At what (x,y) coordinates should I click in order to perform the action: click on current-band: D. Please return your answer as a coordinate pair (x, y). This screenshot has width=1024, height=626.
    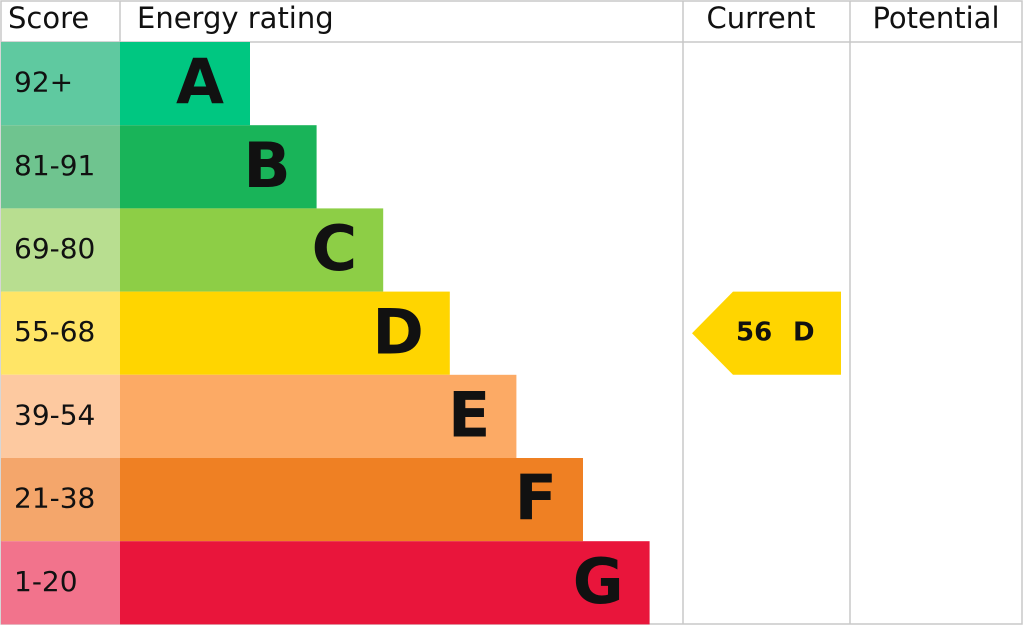
    Looking at the image, I should click on (804, 333).